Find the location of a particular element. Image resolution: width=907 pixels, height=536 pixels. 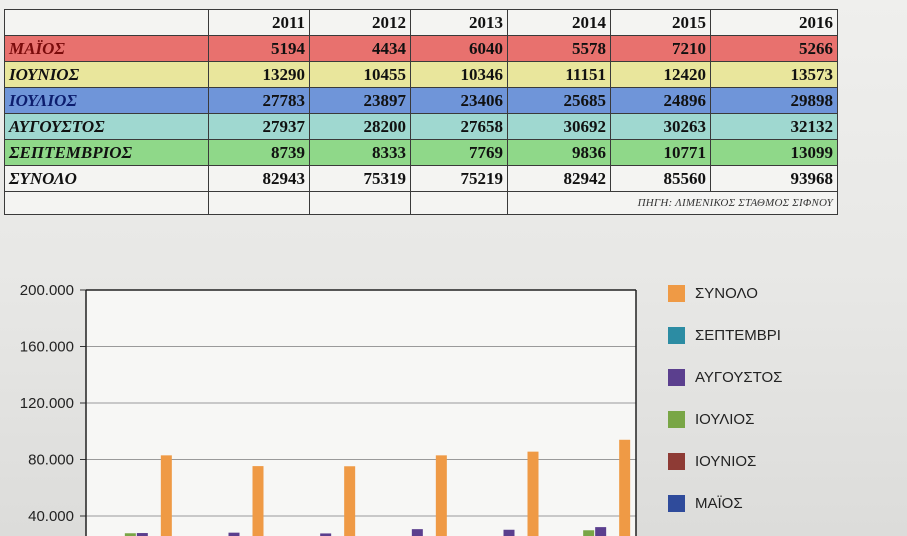

legend-item: ΙΟΥΝΙΟΣ is located at coordinates (778, 461).